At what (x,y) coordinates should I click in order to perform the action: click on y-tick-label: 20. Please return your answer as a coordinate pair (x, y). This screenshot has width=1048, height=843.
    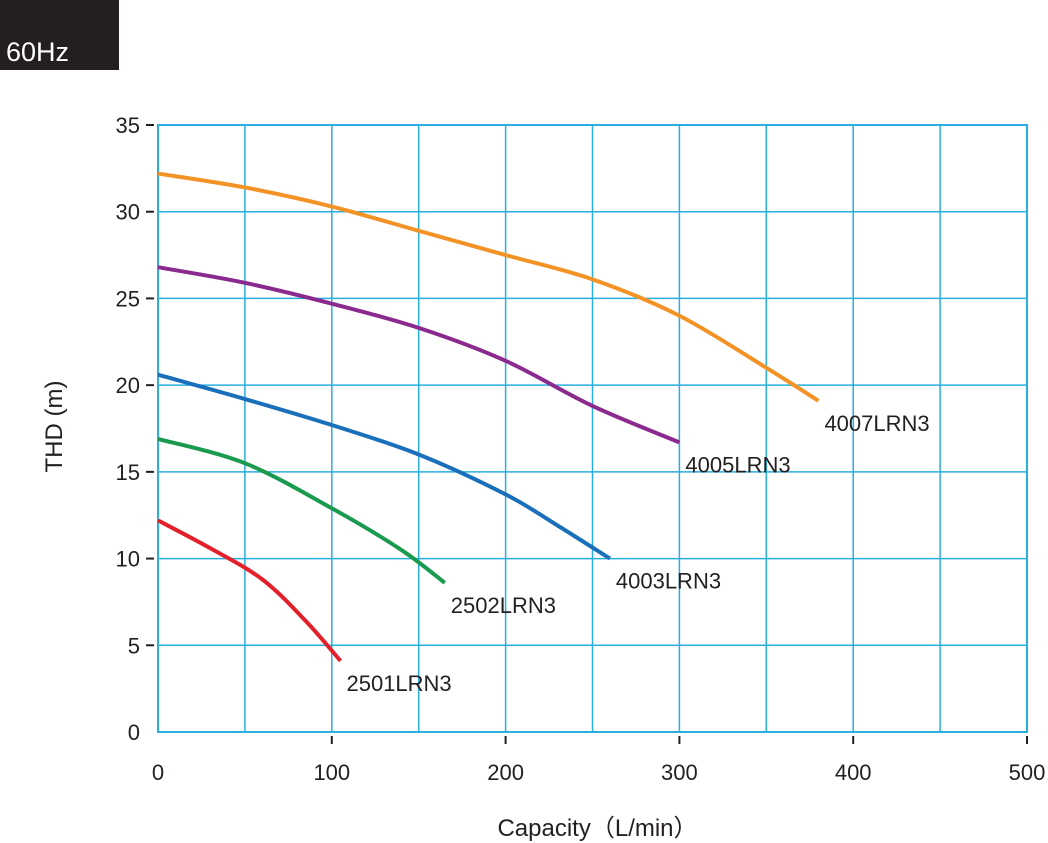
    Looking at the image, I should click on (128, 385).